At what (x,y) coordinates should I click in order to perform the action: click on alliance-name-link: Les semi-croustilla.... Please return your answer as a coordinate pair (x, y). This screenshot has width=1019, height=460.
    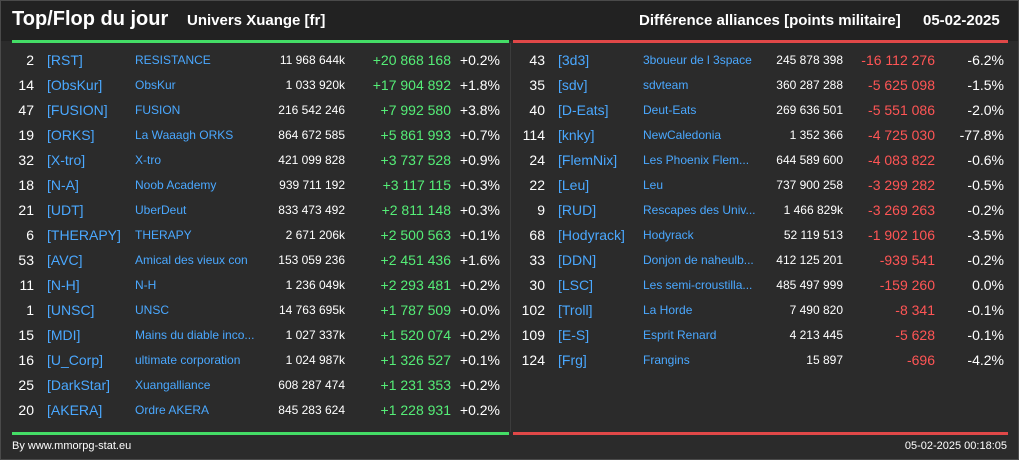
    Looking at the image, I should click on (698, 285).